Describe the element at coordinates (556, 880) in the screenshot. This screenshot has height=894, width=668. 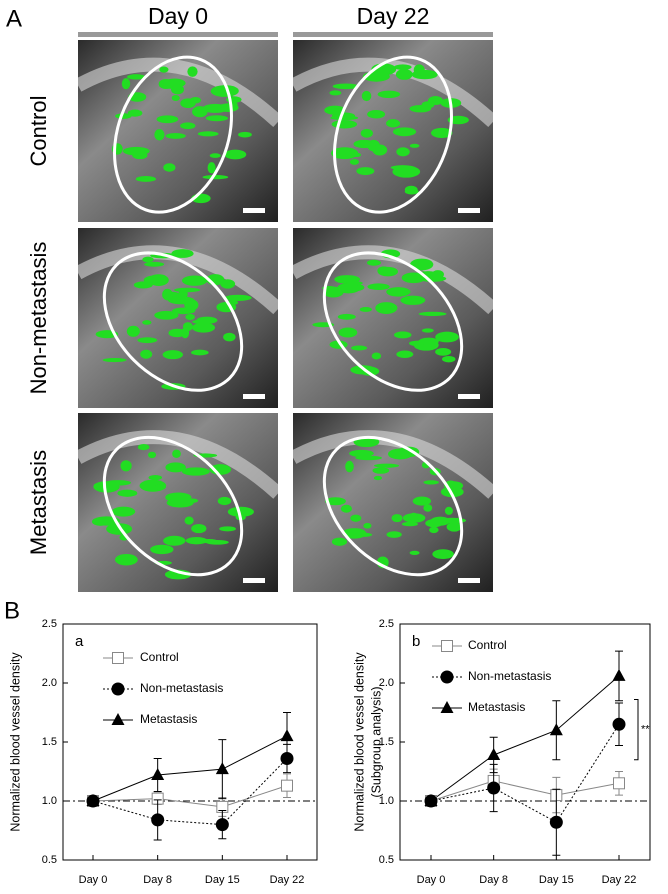
I see `x-tick-label: Day 15` at that location.